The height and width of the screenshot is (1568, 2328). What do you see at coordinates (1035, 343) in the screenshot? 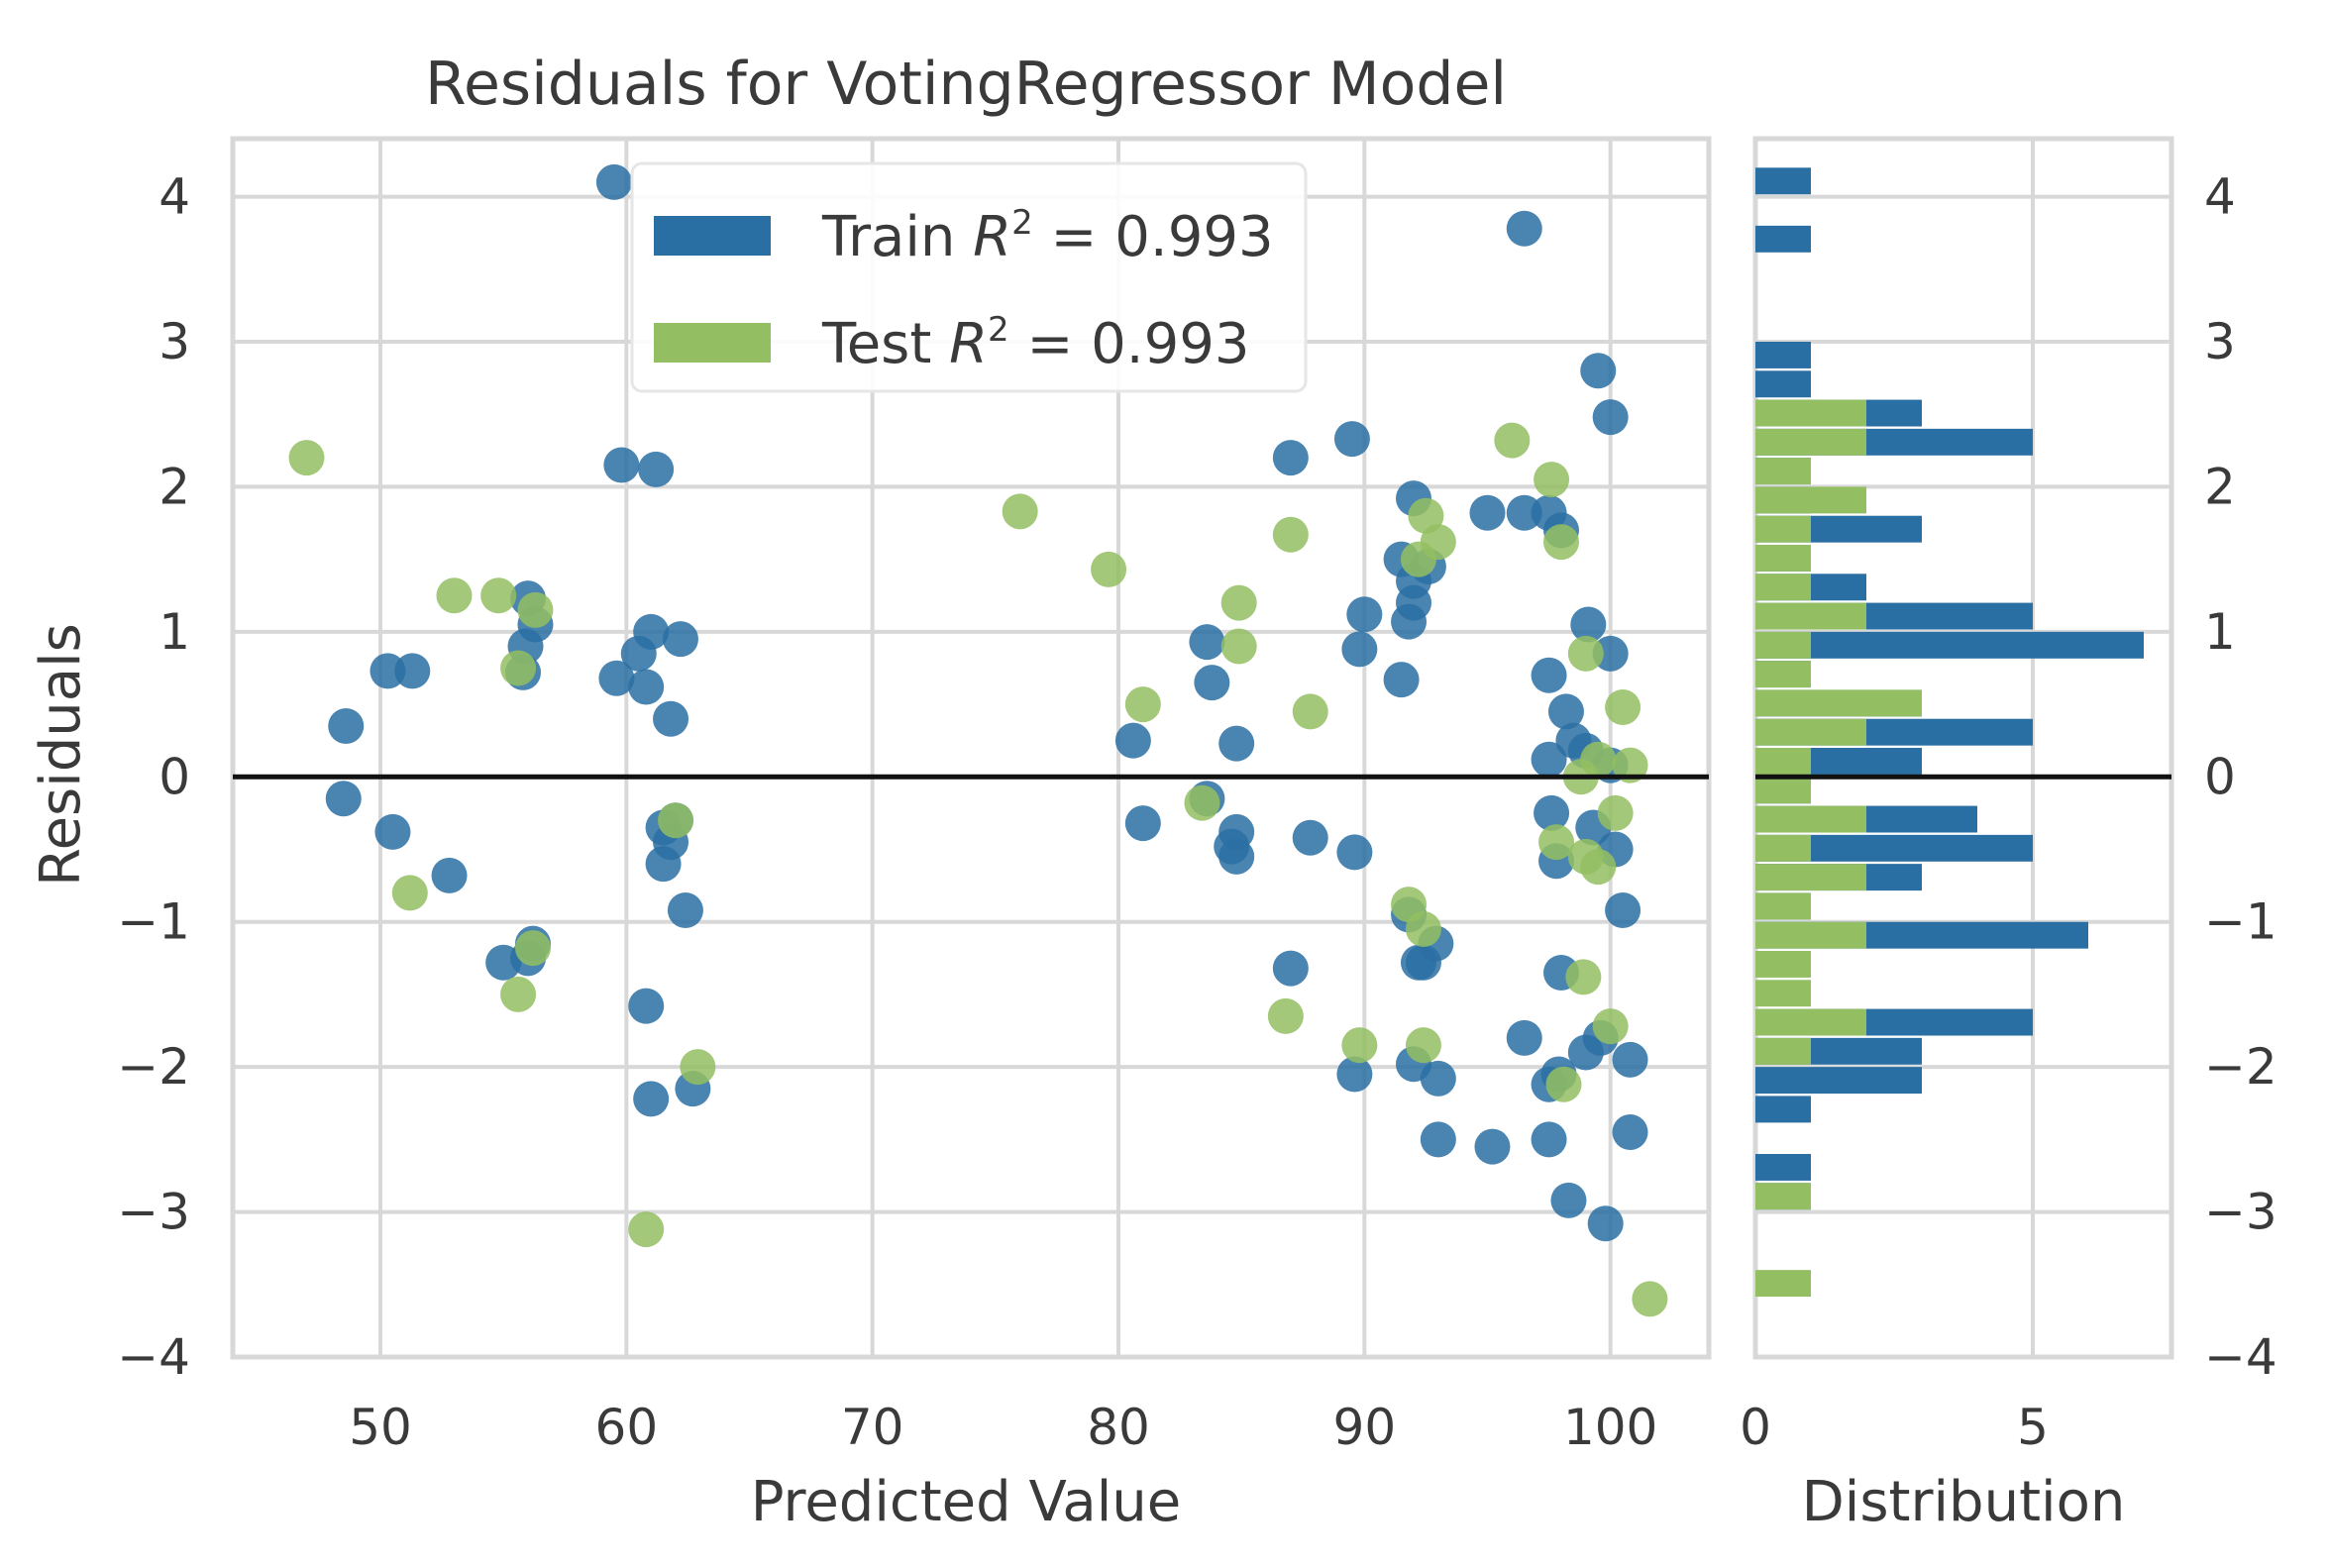
I see `test-legend-label: Test R2 = 0.993` at bounding box center [1035, 343].